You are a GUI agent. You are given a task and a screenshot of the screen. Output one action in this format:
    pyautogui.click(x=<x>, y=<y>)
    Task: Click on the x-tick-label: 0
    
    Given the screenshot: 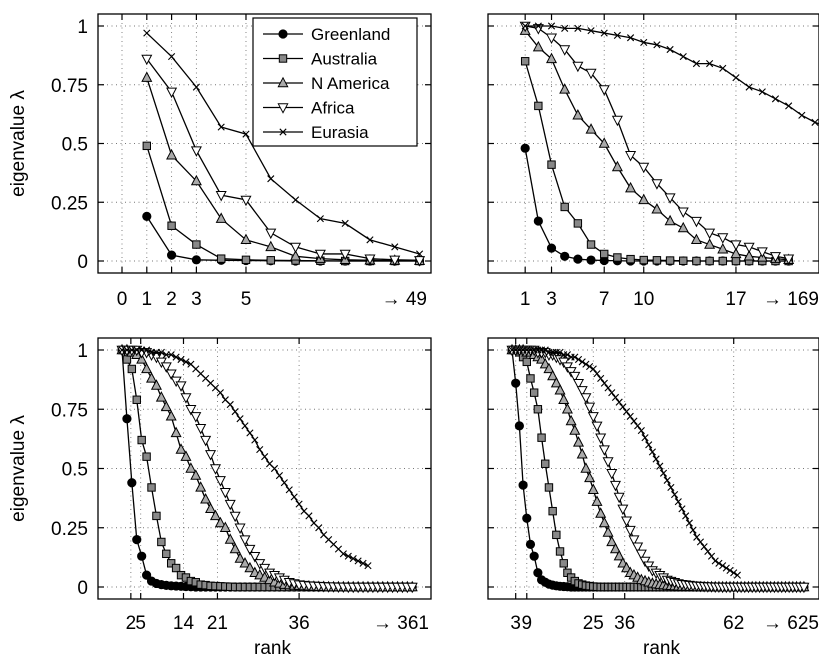 What is the action you would take?
    pyautogui.click(x=122, y=299)
    